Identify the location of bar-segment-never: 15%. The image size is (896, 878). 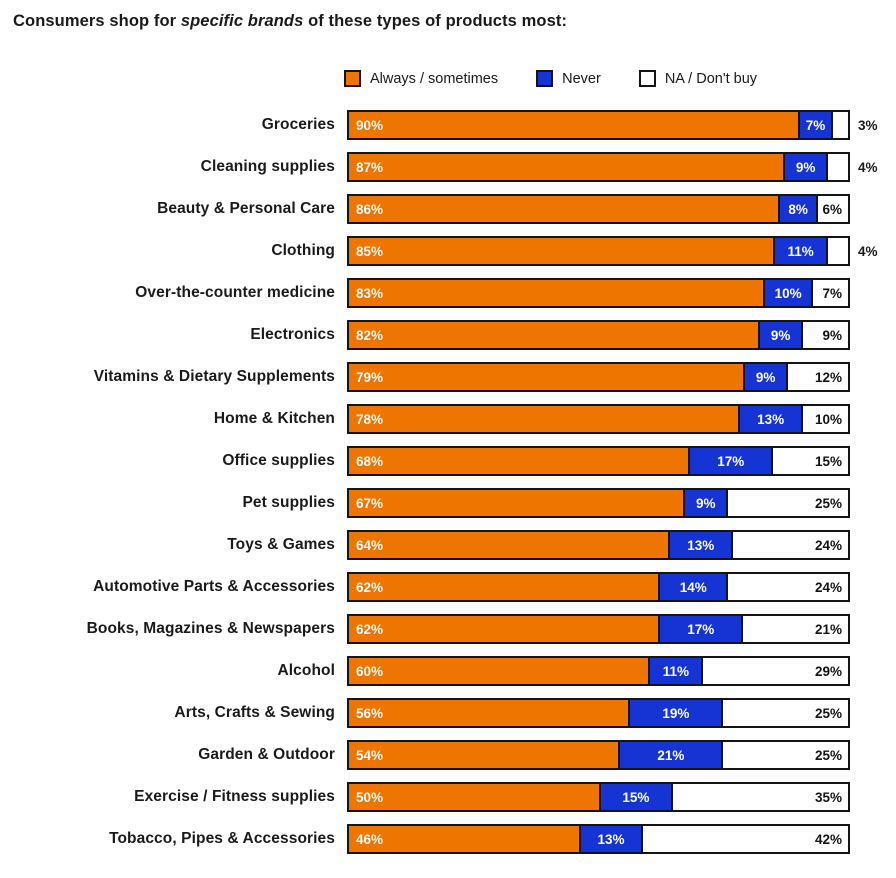
(636, 797).